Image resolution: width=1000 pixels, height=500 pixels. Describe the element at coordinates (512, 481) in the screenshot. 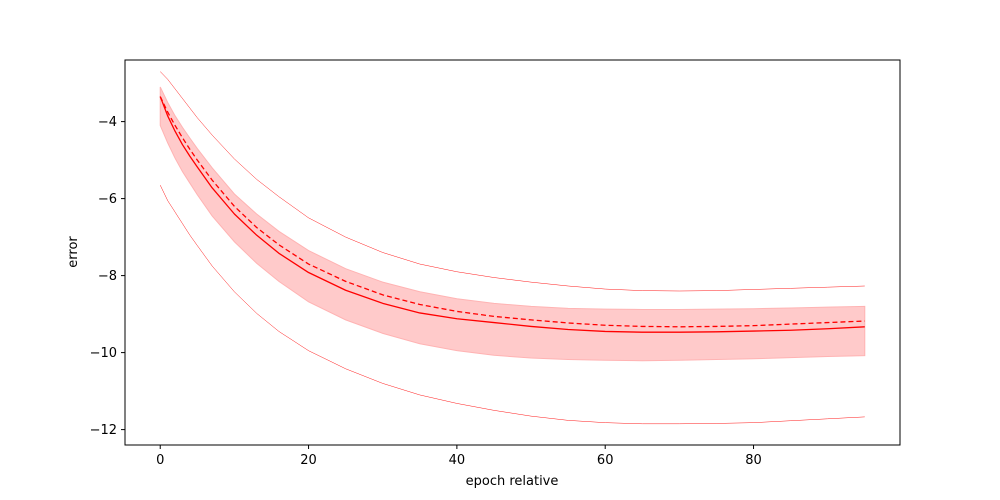

I see `x-axis-label: epoch relative` at that location.